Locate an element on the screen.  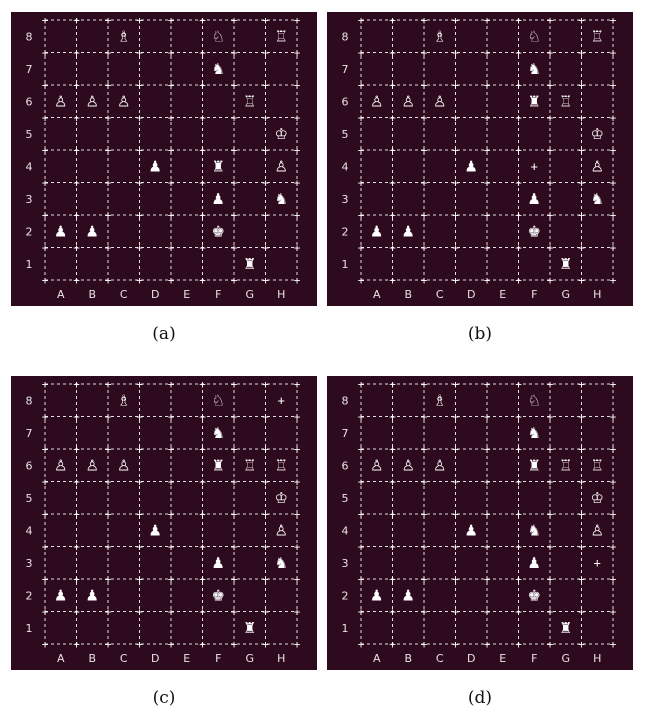
chess-piece-f2: ♚ is located at coordinates (534, 595).